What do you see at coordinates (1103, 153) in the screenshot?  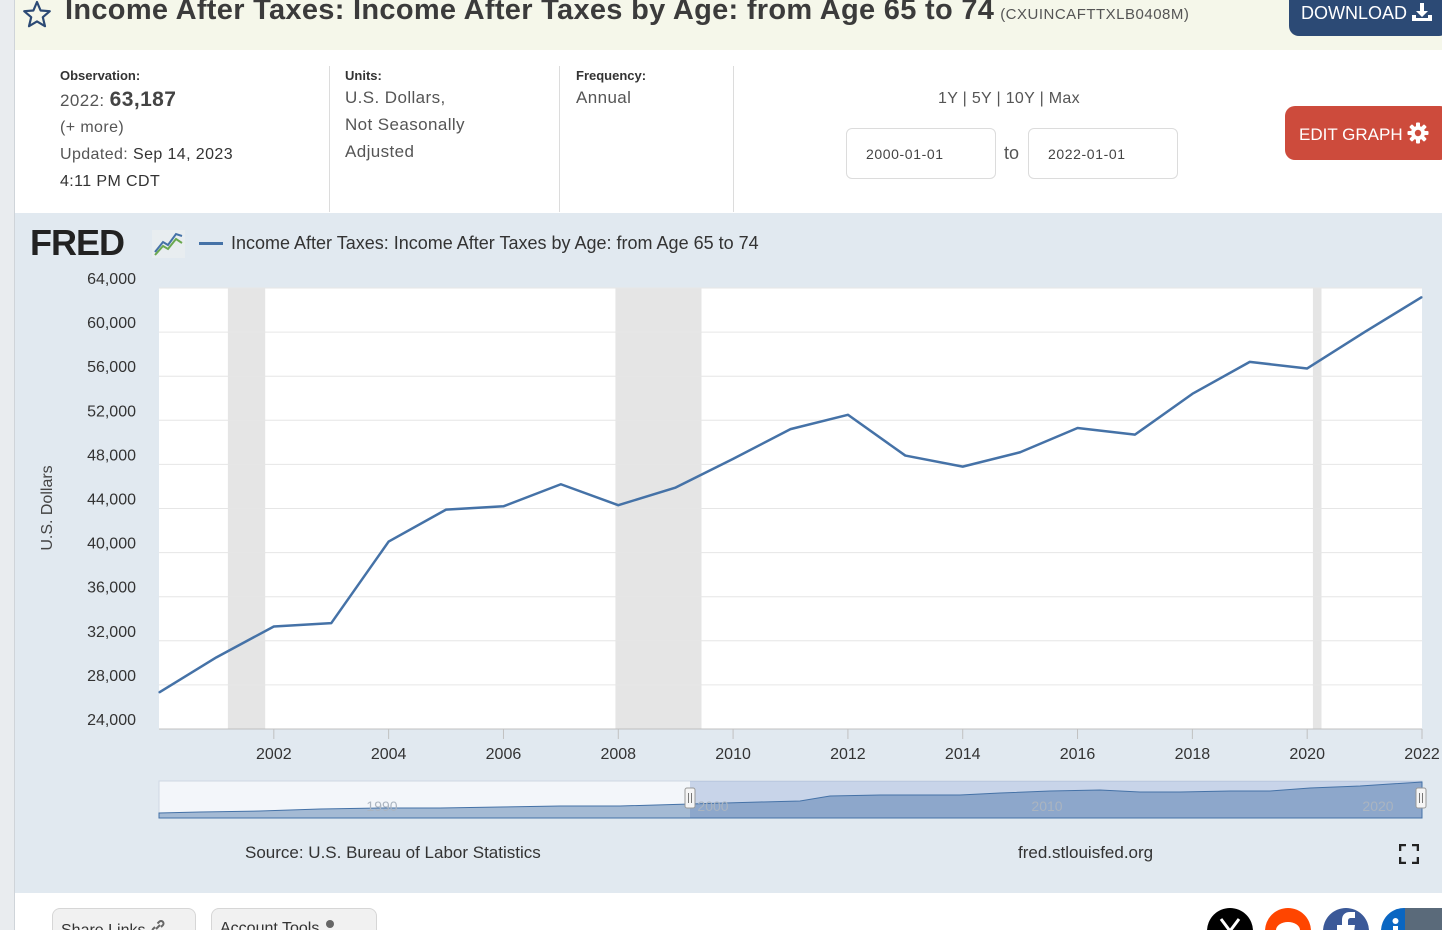 I see `end-date-input` at bounding box center [1103, 153].